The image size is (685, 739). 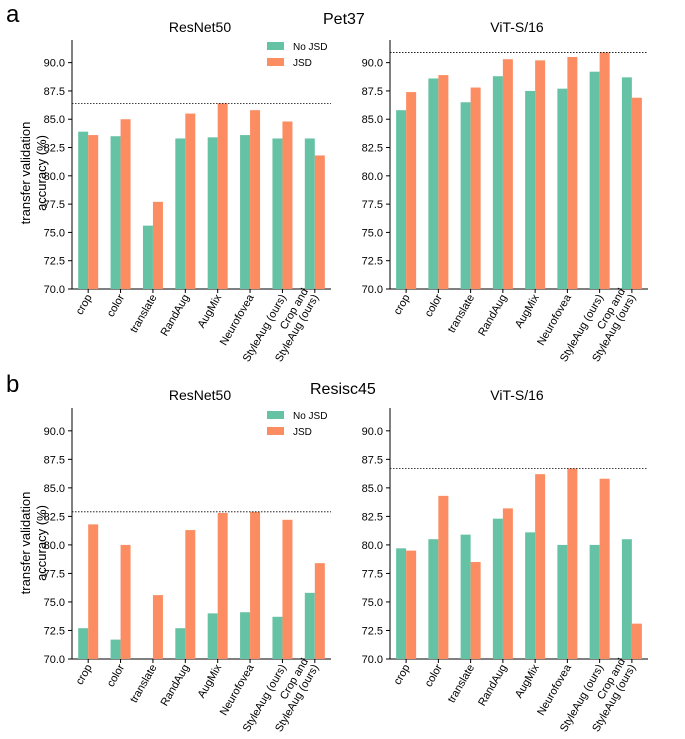 I want to click on ylabel-top-line1: transfer validation, so click(x=25, y=173).